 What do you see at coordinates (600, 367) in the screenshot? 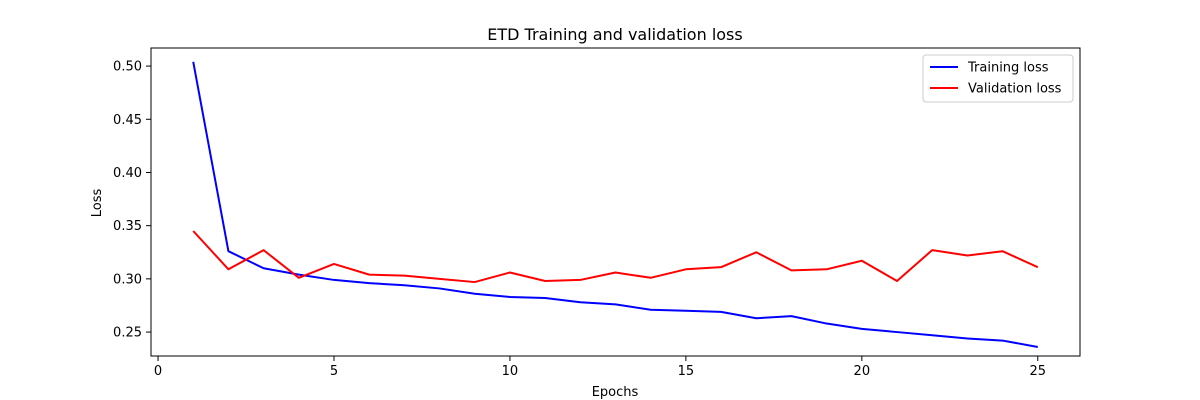
I see `x-axis: 0 5 10 15 20 25` at bounding box center [600, 367].